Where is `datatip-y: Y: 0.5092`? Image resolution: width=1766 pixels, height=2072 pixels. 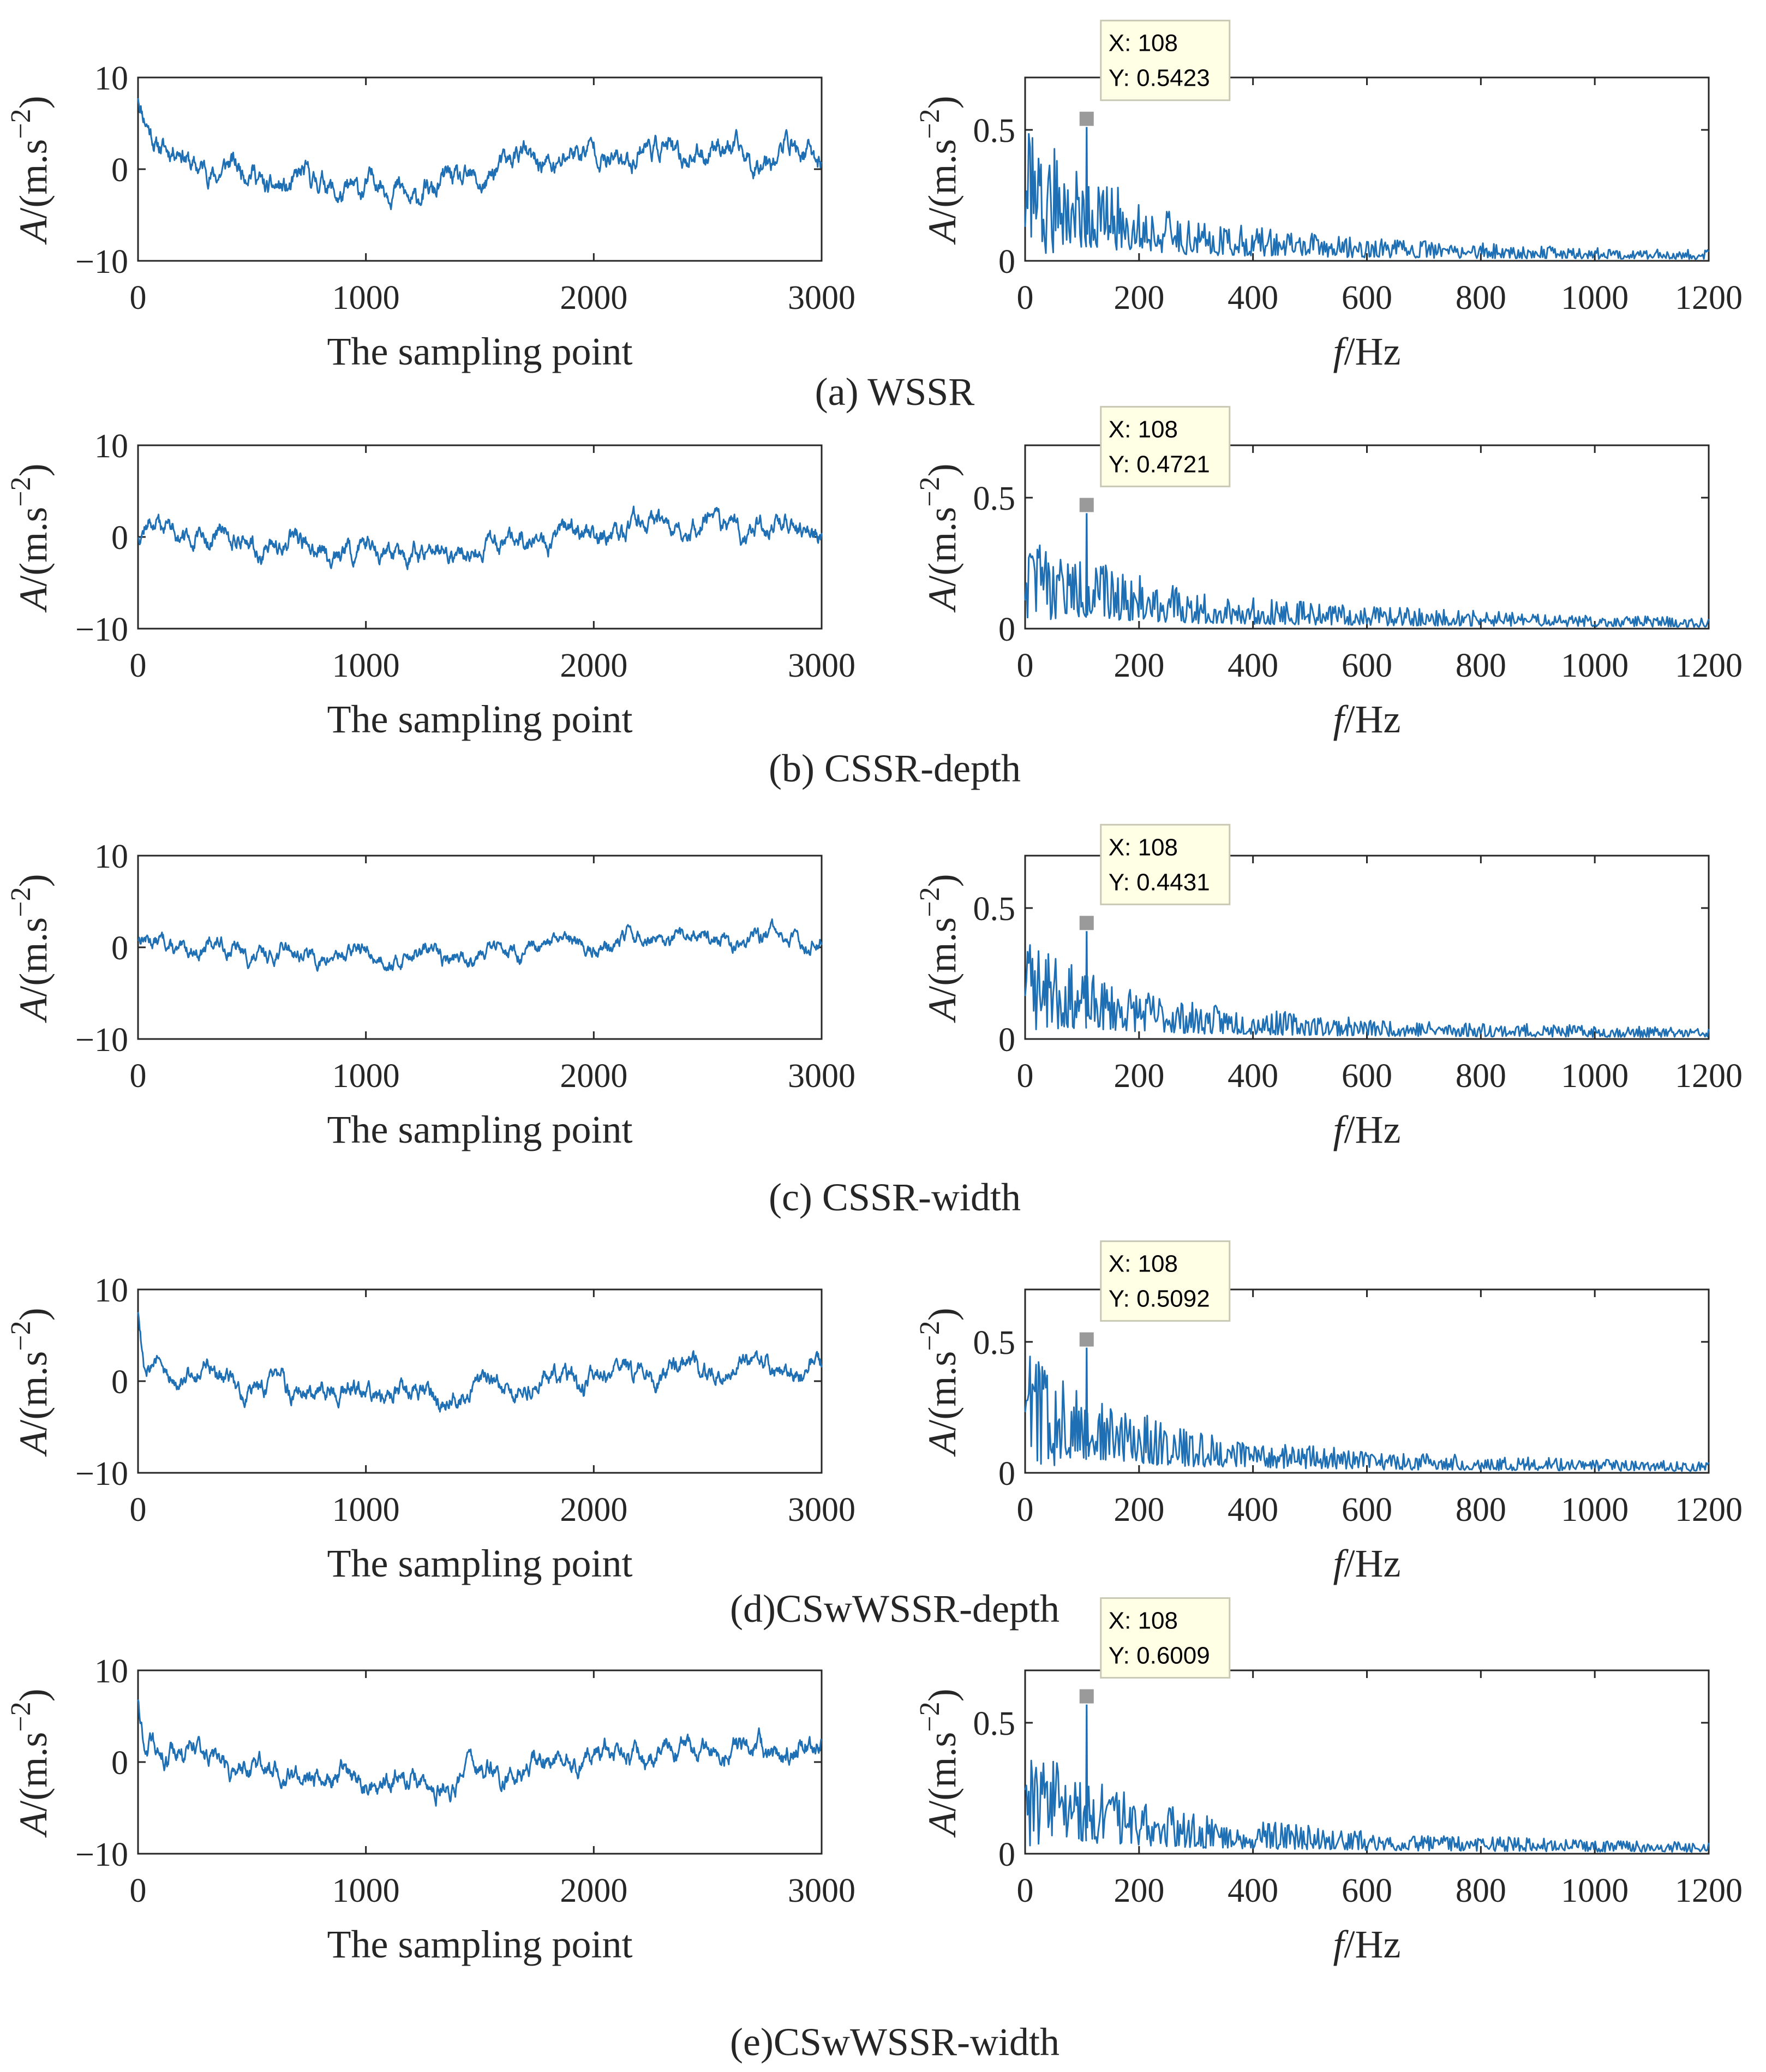 datatip-y: Y: 0.5092 is located at coordinates (1159, 1299).